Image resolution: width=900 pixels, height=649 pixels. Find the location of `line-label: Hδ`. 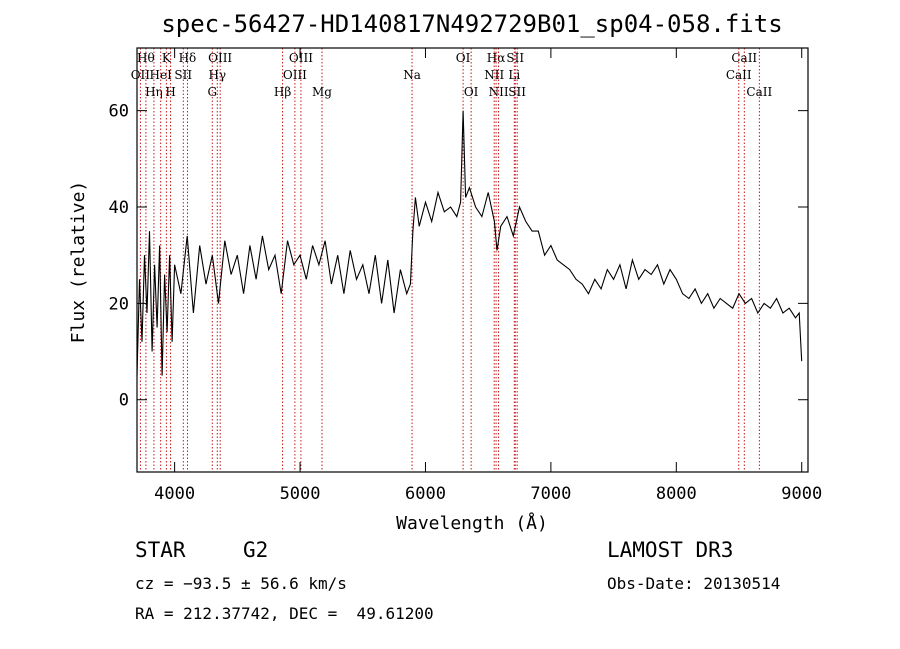

line-label: Hδ is located at coordinates (188, 58).